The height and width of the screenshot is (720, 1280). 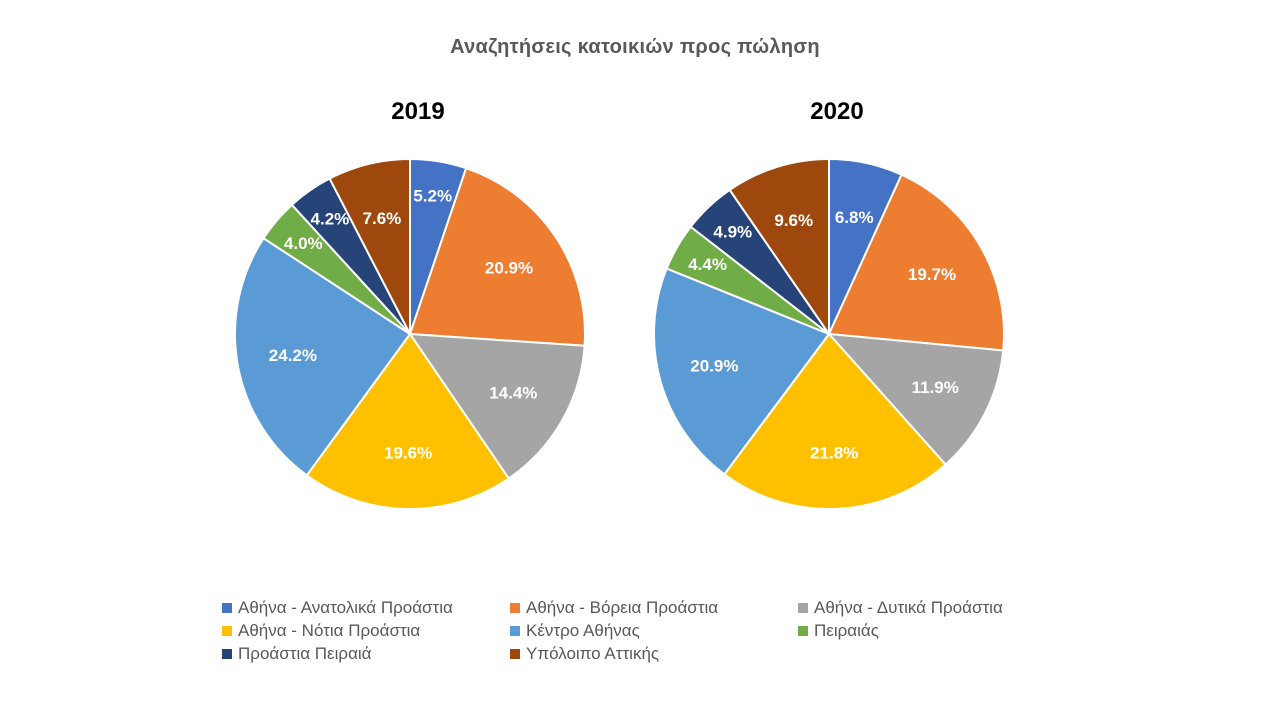 I want to click on pie-slice-2019-athens-center, so click(x=322, y=357).